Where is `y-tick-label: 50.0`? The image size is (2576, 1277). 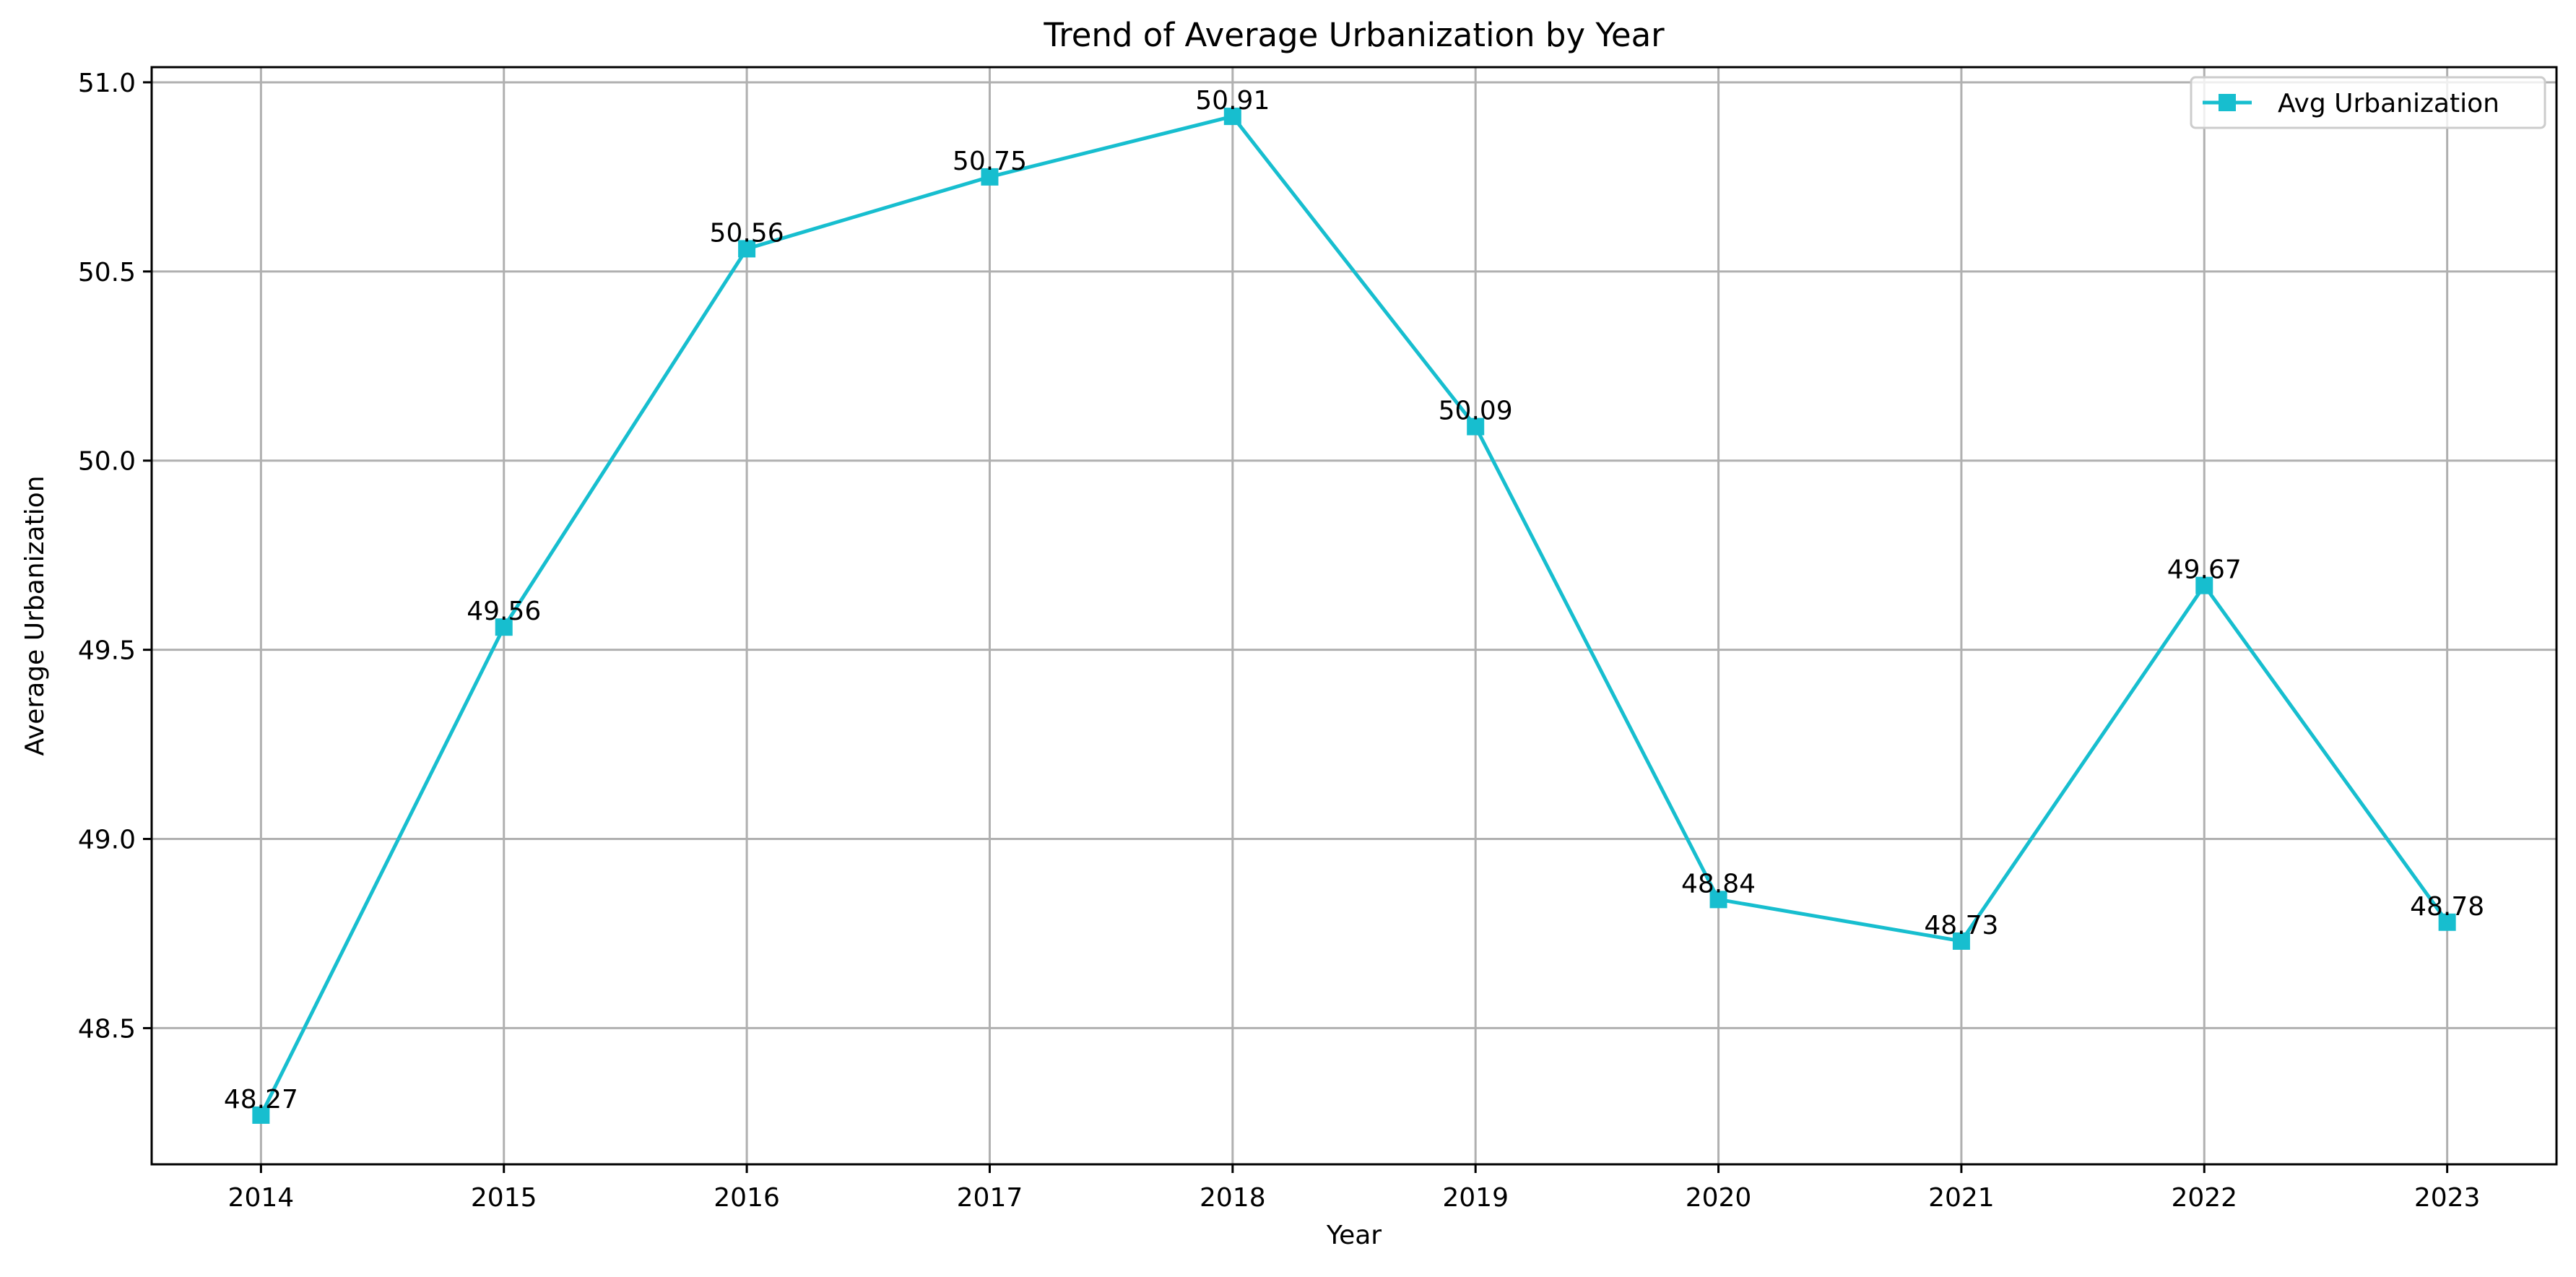
y-tick-label: 50.0 is located at coordinates (107, 462).